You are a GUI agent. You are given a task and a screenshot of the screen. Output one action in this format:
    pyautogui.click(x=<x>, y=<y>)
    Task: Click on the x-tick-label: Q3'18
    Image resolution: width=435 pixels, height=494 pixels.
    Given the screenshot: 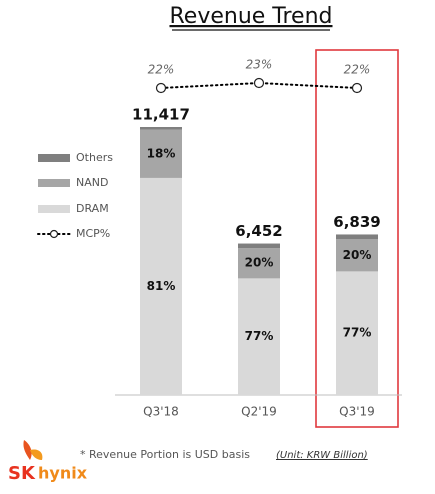 What is the action you would take?
    pyautogui.click(x=161, y=412)
    